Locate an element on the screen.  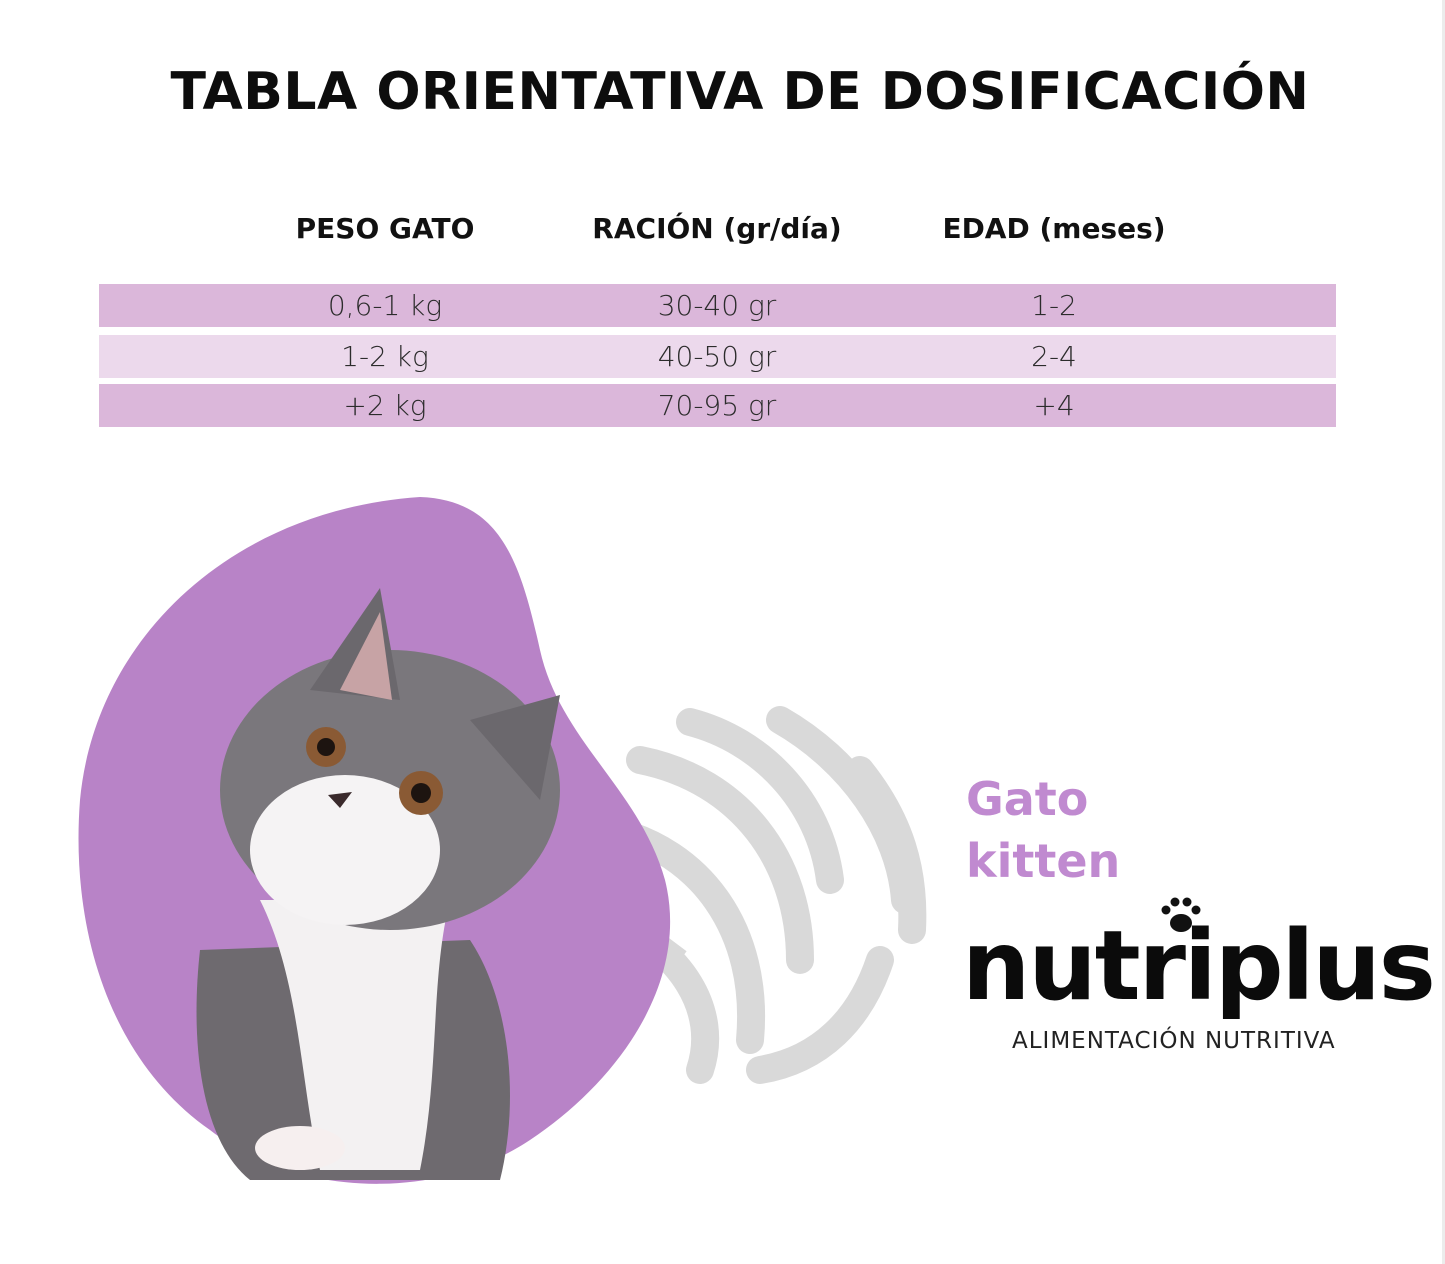
table-row: 0,6-1 kg 30-40 gr 1-2 is located at coordinates (717, 305).